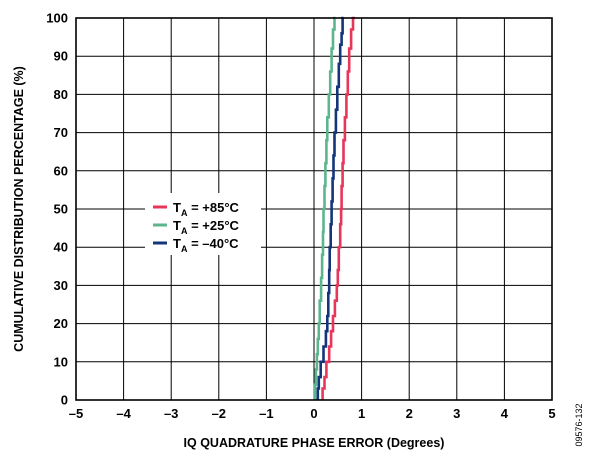  I want to click on x-tick-label: –3, so click(171, 413).